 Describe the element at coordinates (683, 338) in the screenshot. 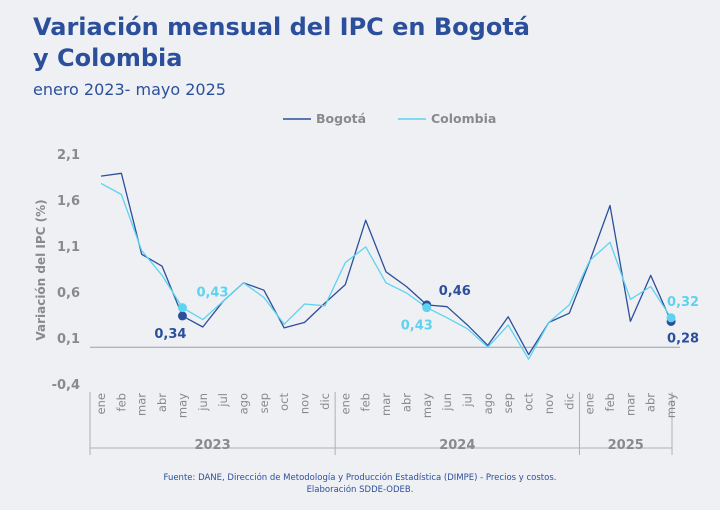

I see `data-label: 0,28` at that location.